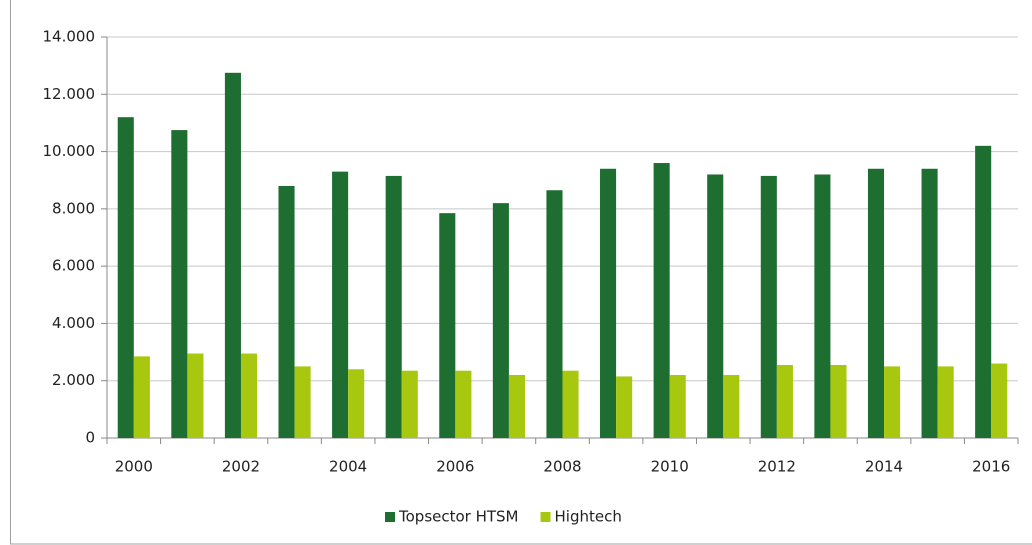 Image resolution: width=1032 pixels, height=545 pixels. I want to click on x-tick-label: 2014, so click(884, 467).